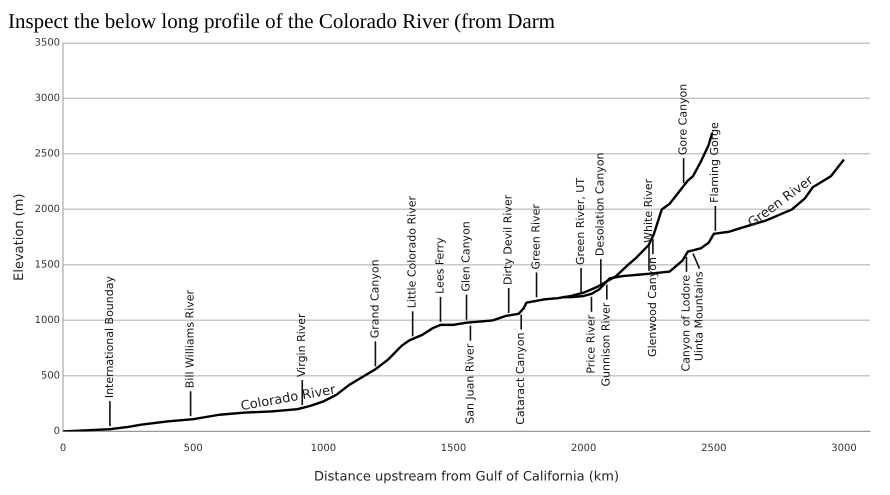 Image resolution: width=890 pixels, height=495 pixels. I want to click on y-tick-label: 500, so click(50, 376).